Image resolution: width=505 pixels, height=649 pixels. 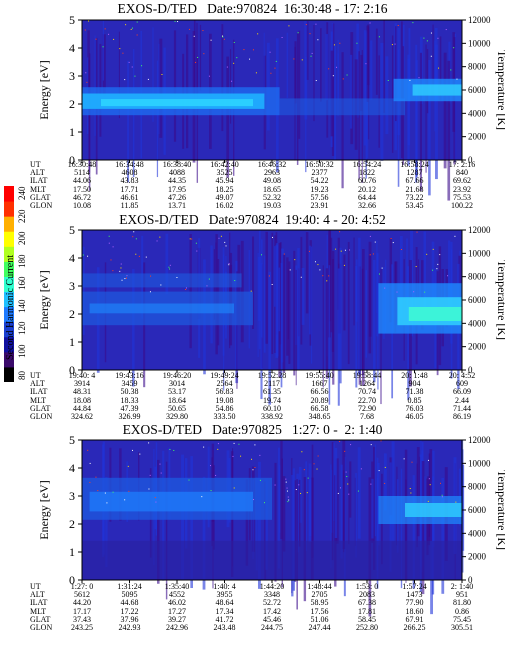 I want to click on ephemeris-value: 1822, so click(x=367, y=173).